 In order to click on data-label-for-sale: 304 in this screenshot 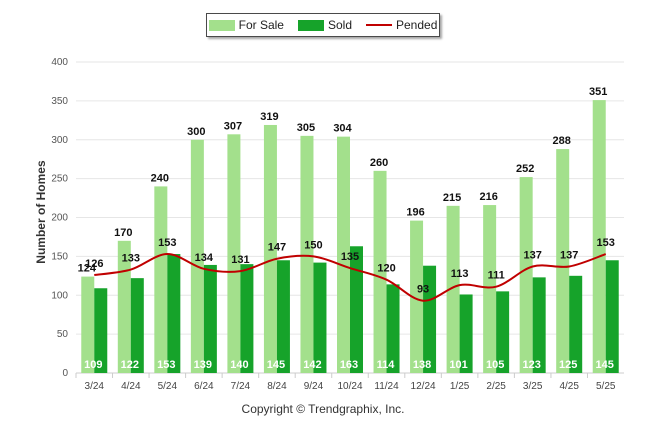, I will do `click(342, 129)`.